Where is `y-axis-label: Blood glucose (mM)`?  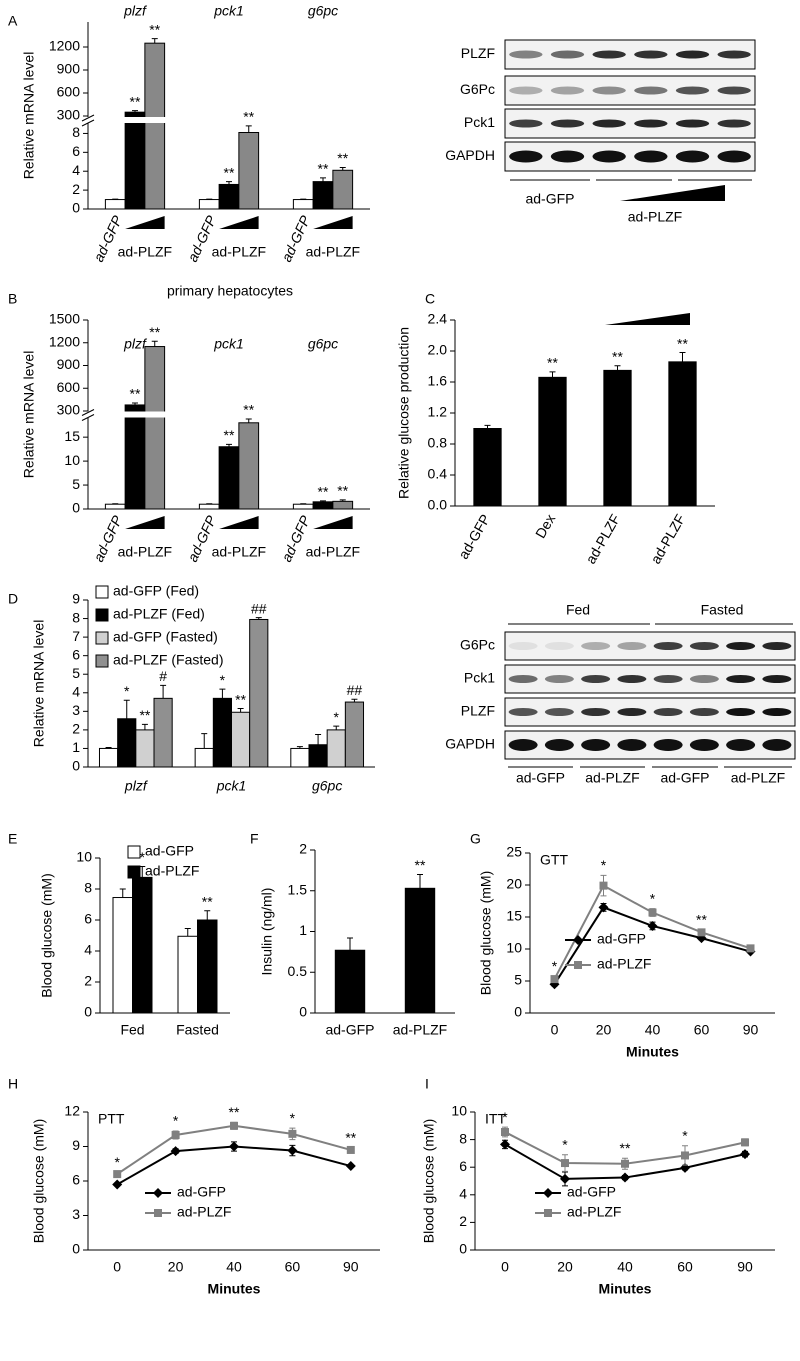
y-axis-label: Blood glucose (mM) is located at coordinates (39, 1181).